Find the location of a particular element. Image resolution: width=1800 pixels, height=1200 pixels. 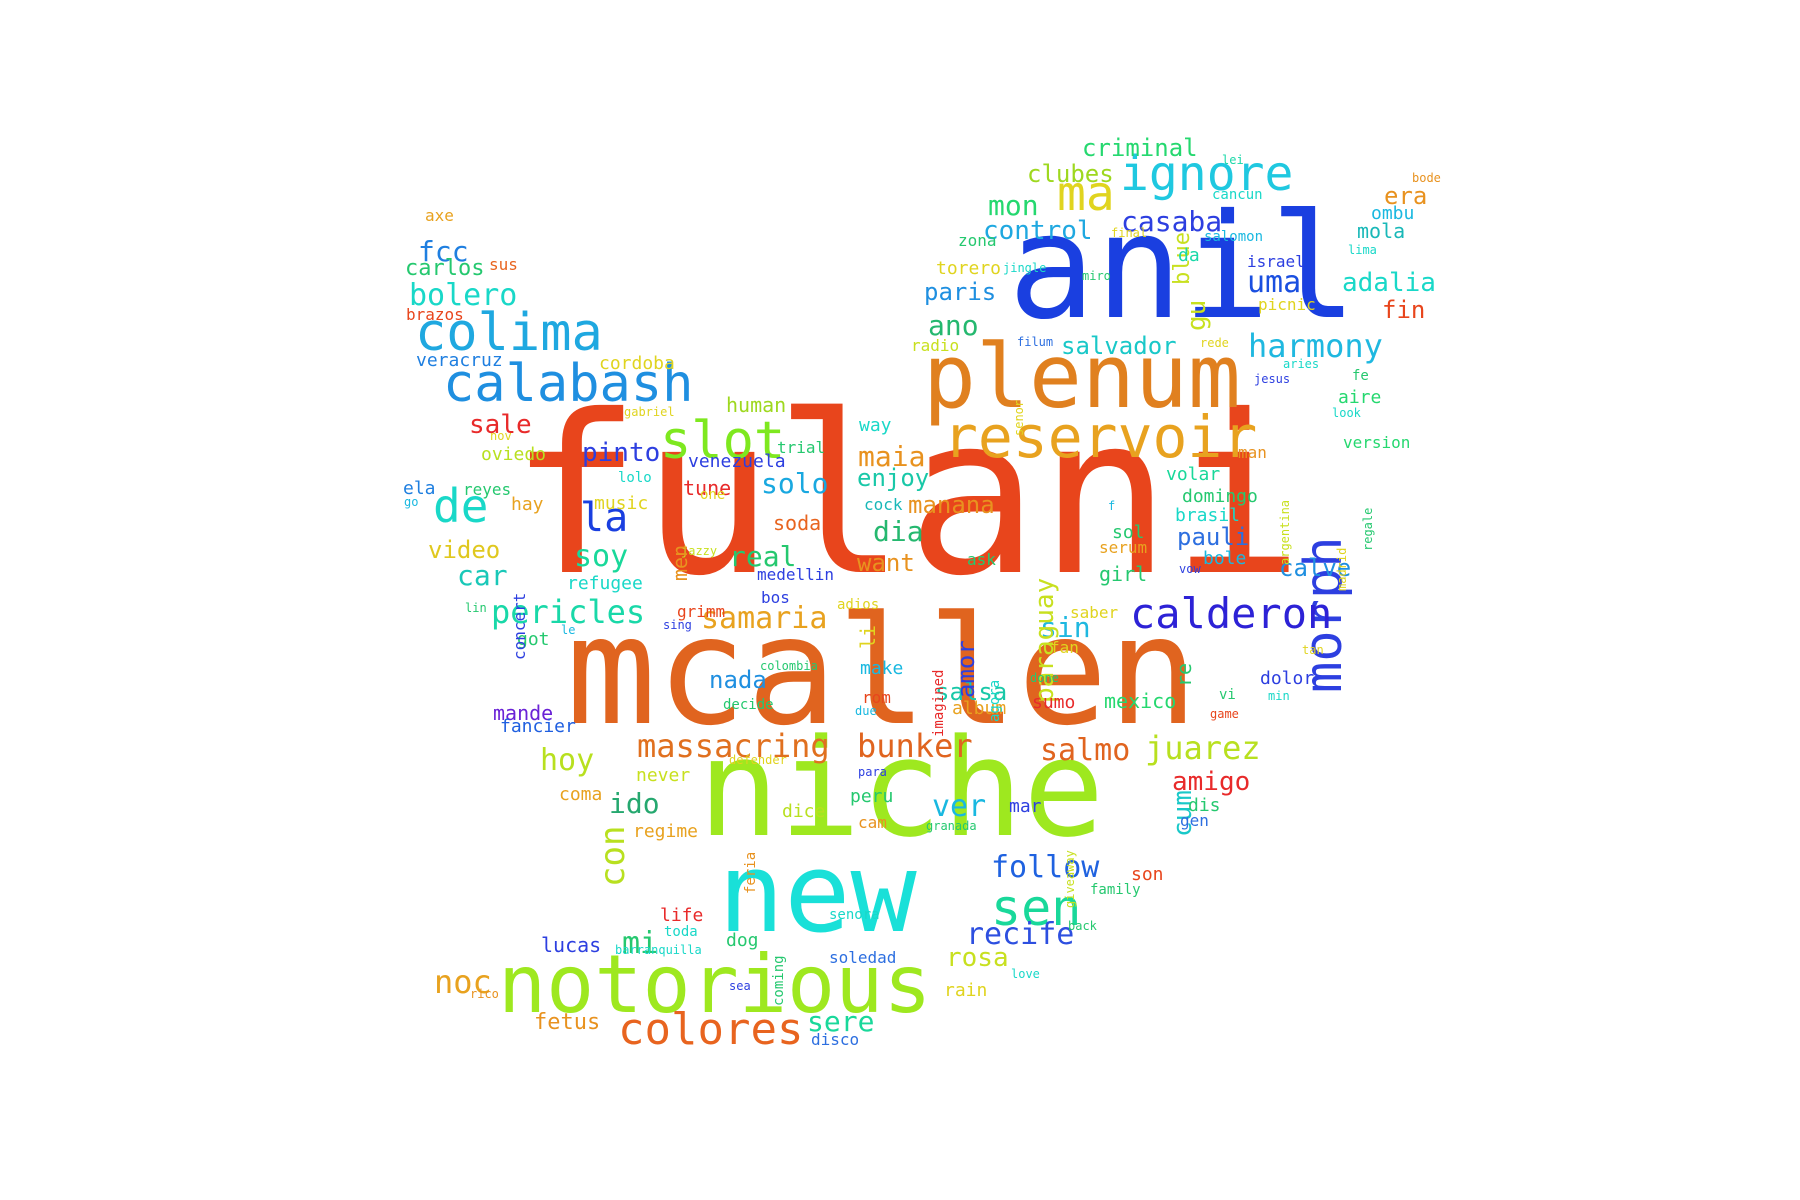

word-niche: niche is located at coordinates (901, 788).